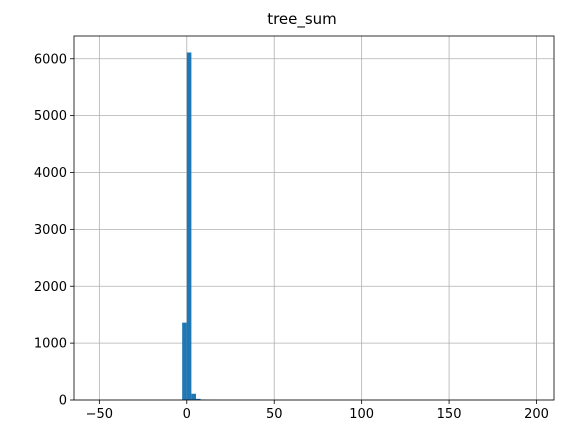 Image resolution: width=561 pixels, height=433 pixels. What do you see at coordinates (302, 19) in the screenshot?
I see `chart-title: tree_sum` at bounding box center [302, 19].